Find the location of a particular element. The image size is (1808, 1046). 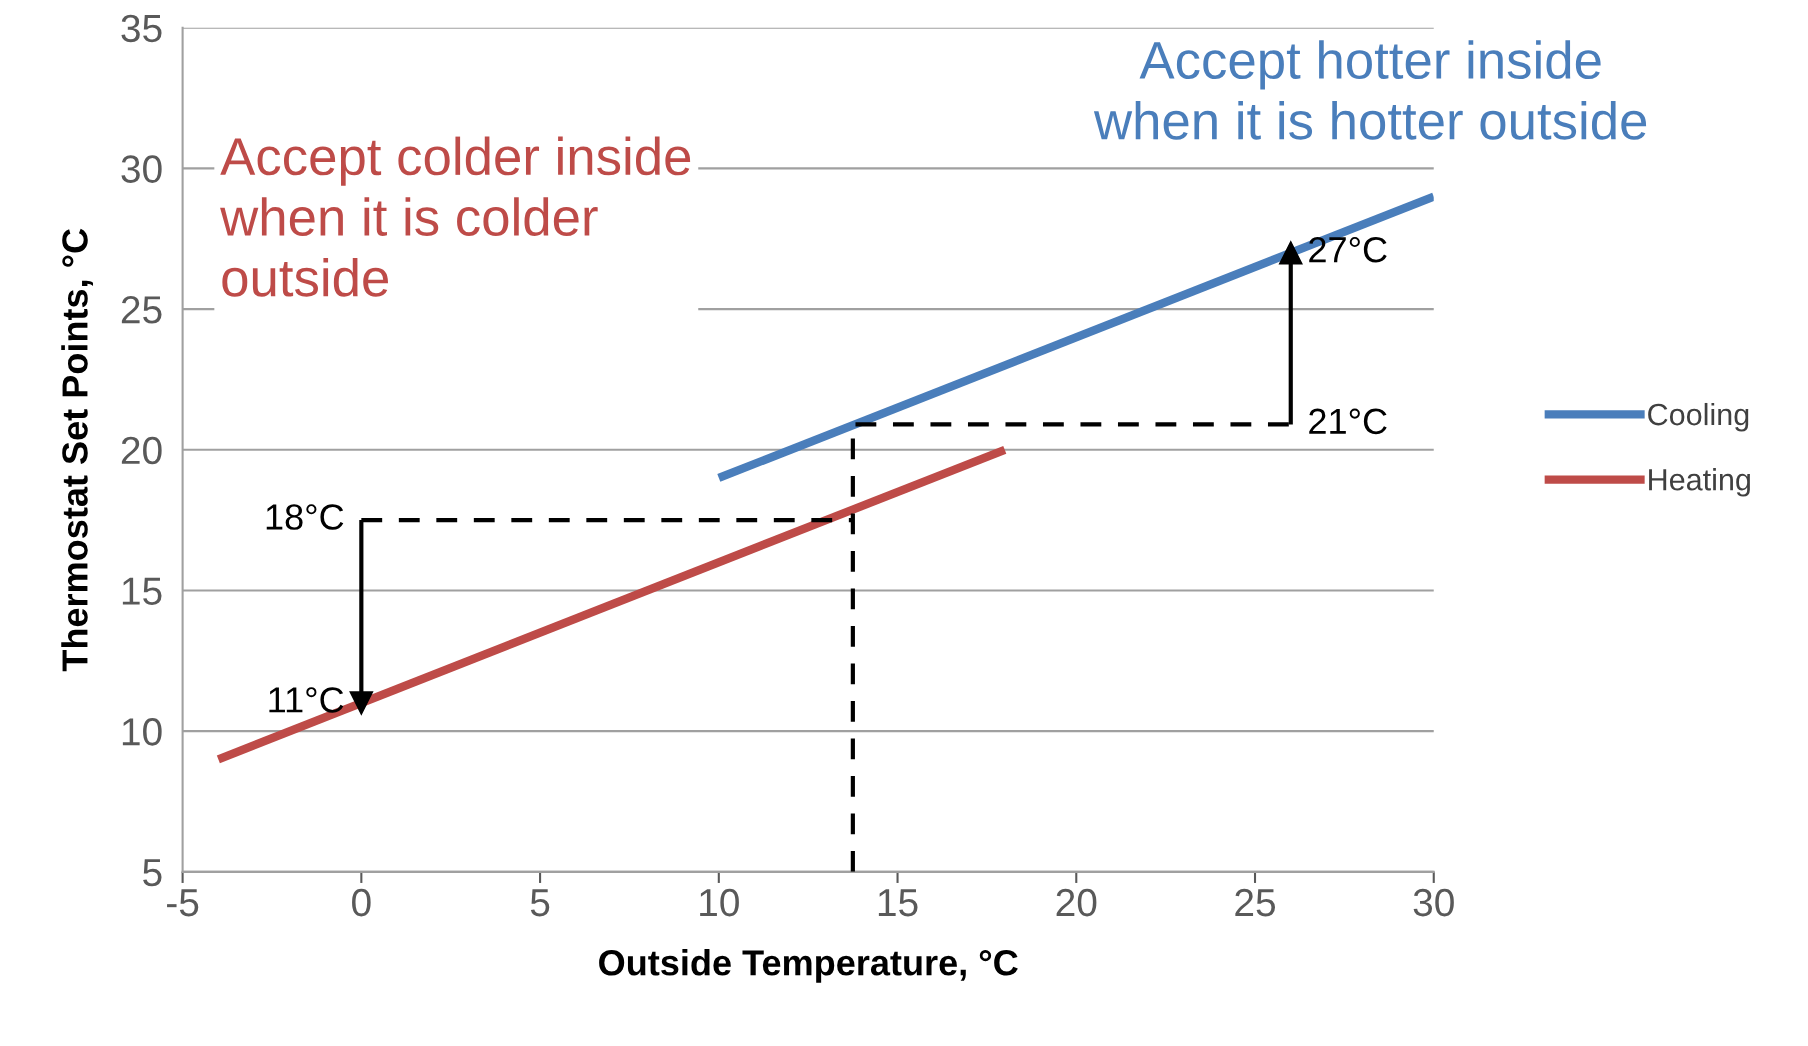

data-label: 18°C is located at coordinates (305, 517).